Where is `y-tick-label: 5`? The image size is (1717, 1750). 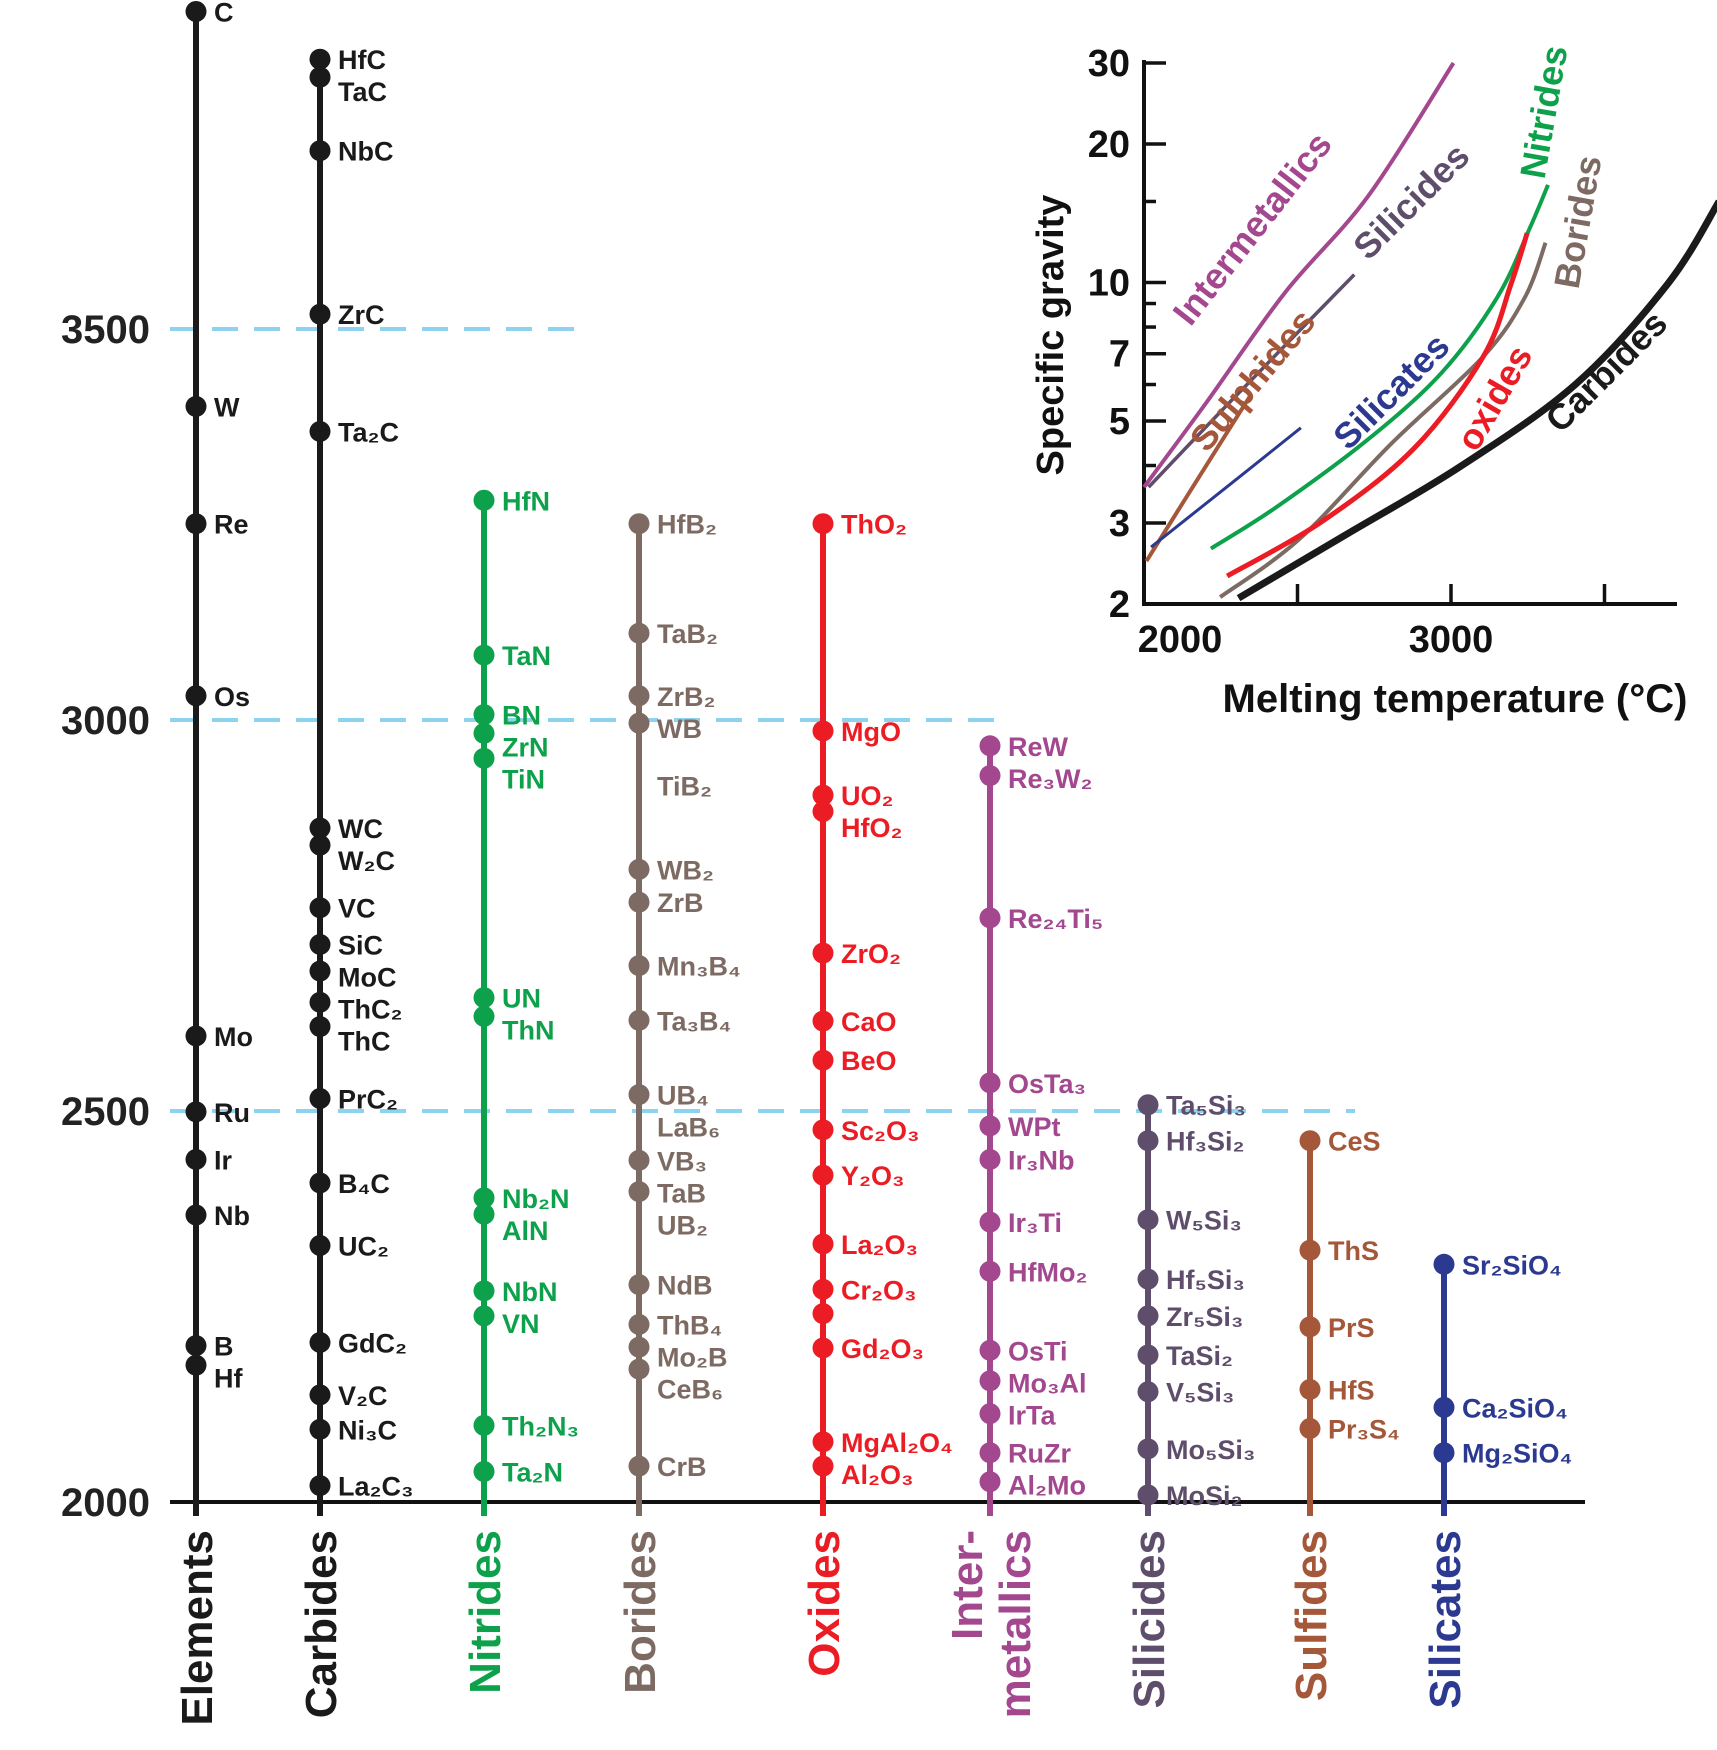 y-tick-label: 5 is located at coordinates (1119, 422).